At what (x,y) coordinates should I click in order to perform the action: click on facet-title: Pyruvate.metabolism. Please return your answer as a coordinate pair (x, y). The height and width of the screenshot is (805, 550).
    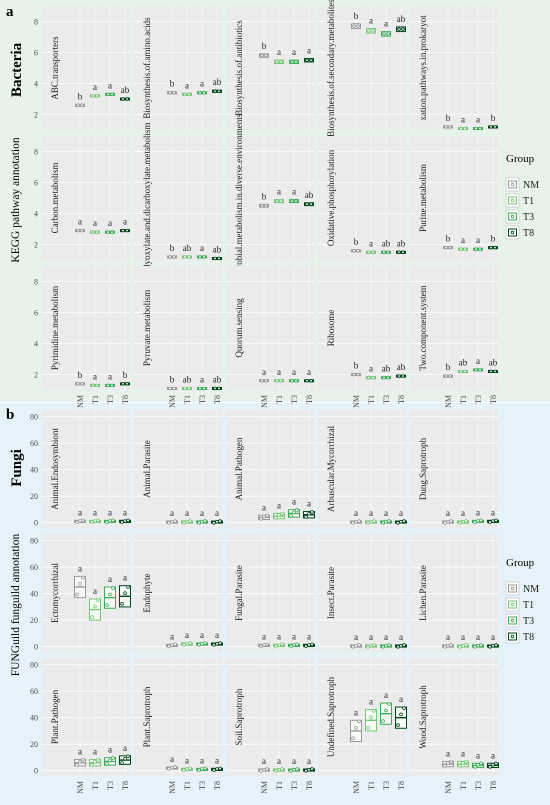
    Looking at the image, I should click on (147, 328).